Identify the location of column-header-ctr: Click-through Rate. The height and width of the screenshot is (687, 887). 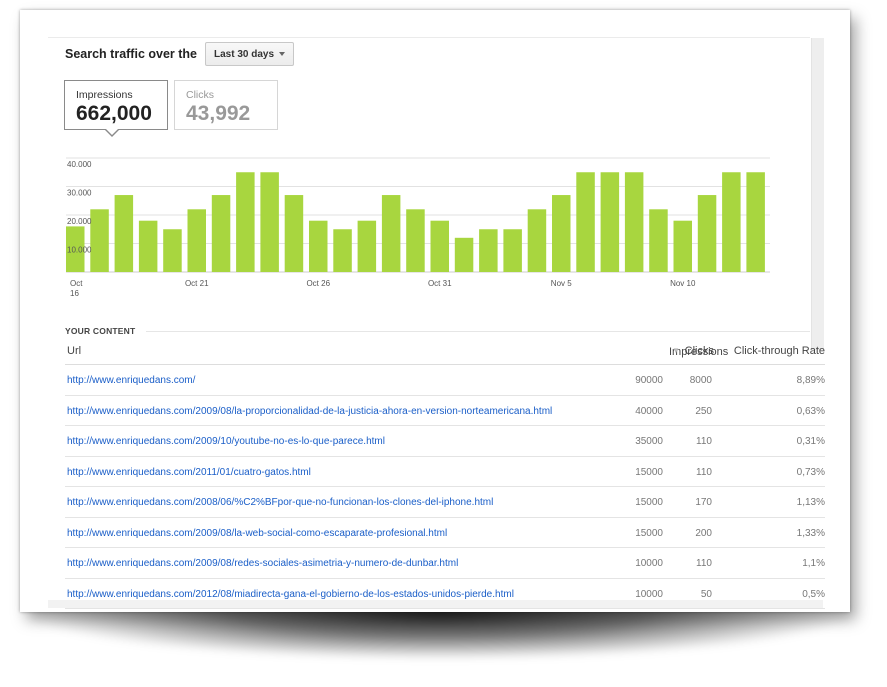
(779, 351).